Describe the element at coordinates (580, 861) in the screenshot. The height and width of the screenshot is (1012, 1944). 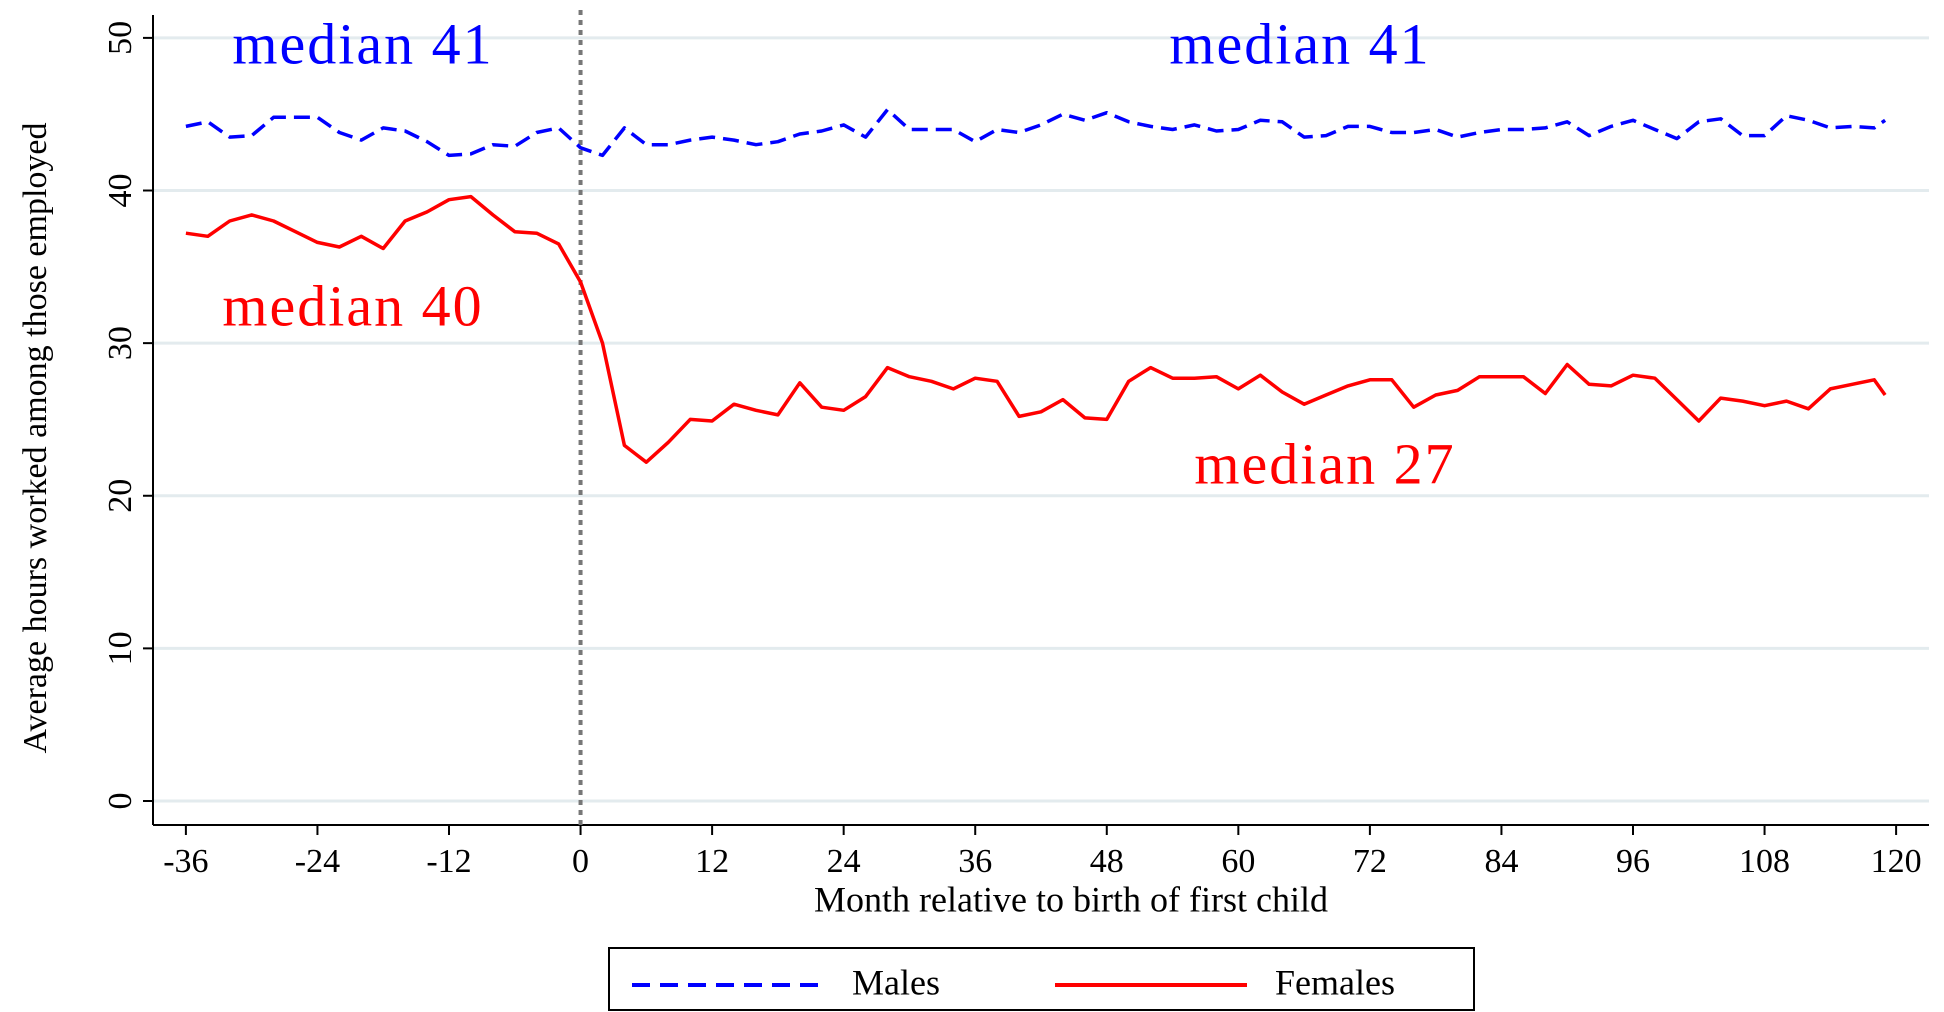
I see `x-tick-label: 0` at that location.